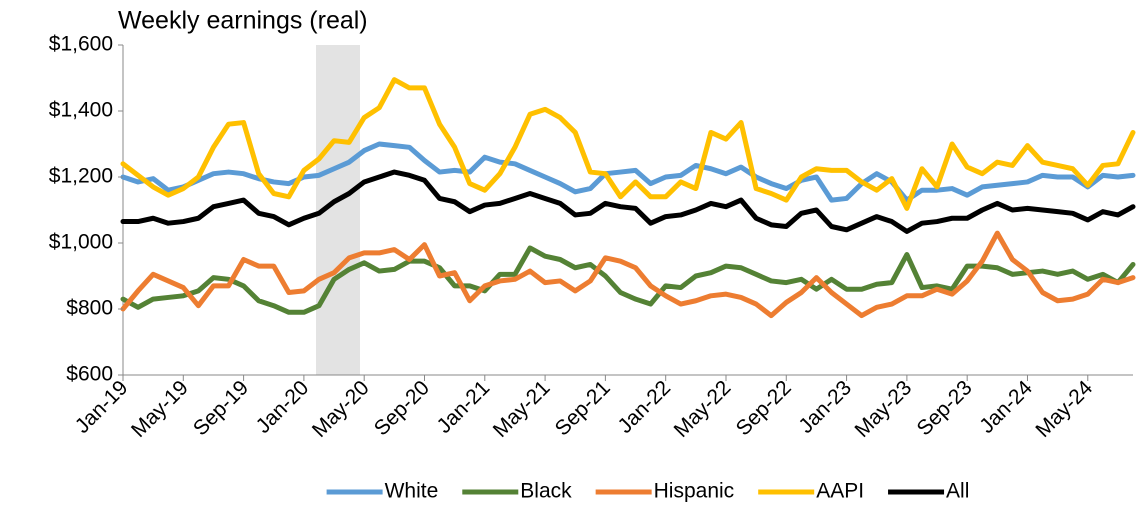 The image size is (1145, 508). Describe the element at coordinates (644, 407) in the screenshot. I see `x-tick-label: Jan-22` at that location.